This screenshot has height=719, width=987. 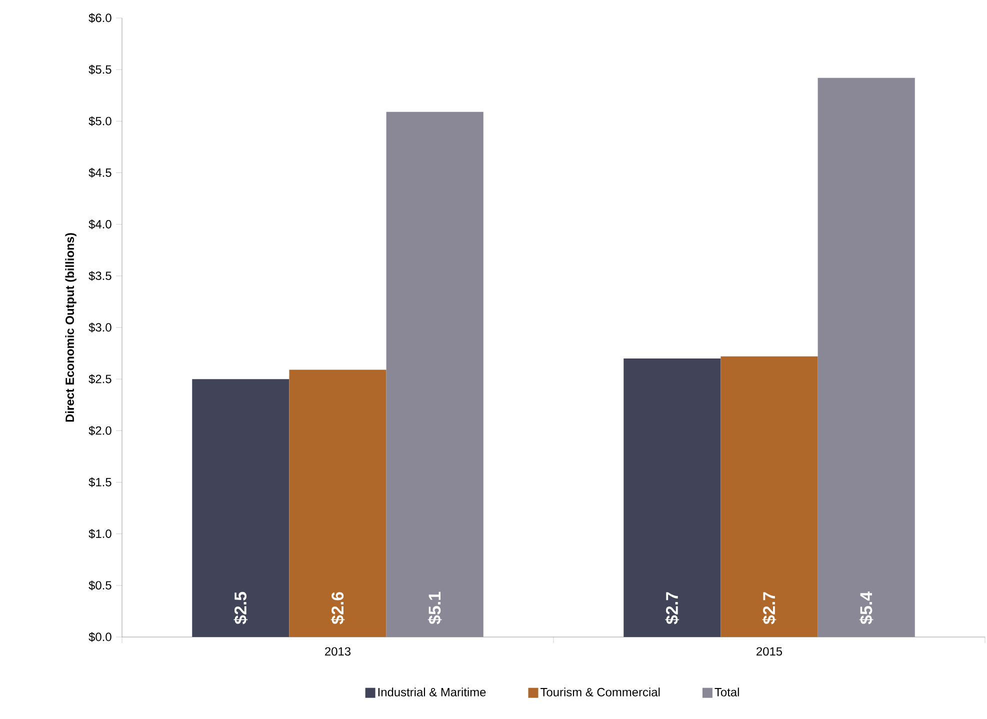 I want to click on legend-label: Total, so click(x=726, y=692).